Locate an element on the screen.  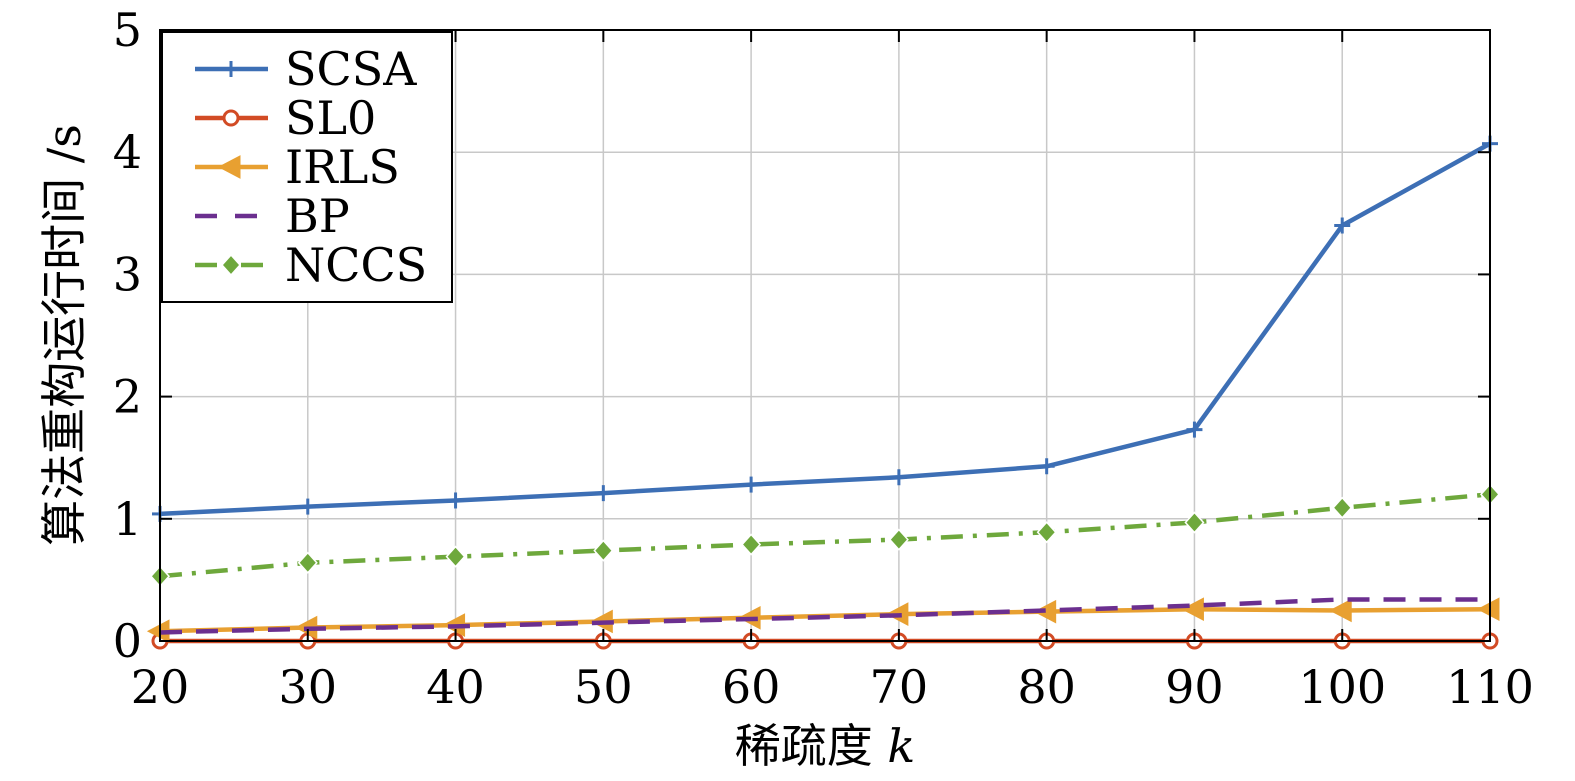
x-axis-label: 稀疏度 k is located at coordinates (825, 746).